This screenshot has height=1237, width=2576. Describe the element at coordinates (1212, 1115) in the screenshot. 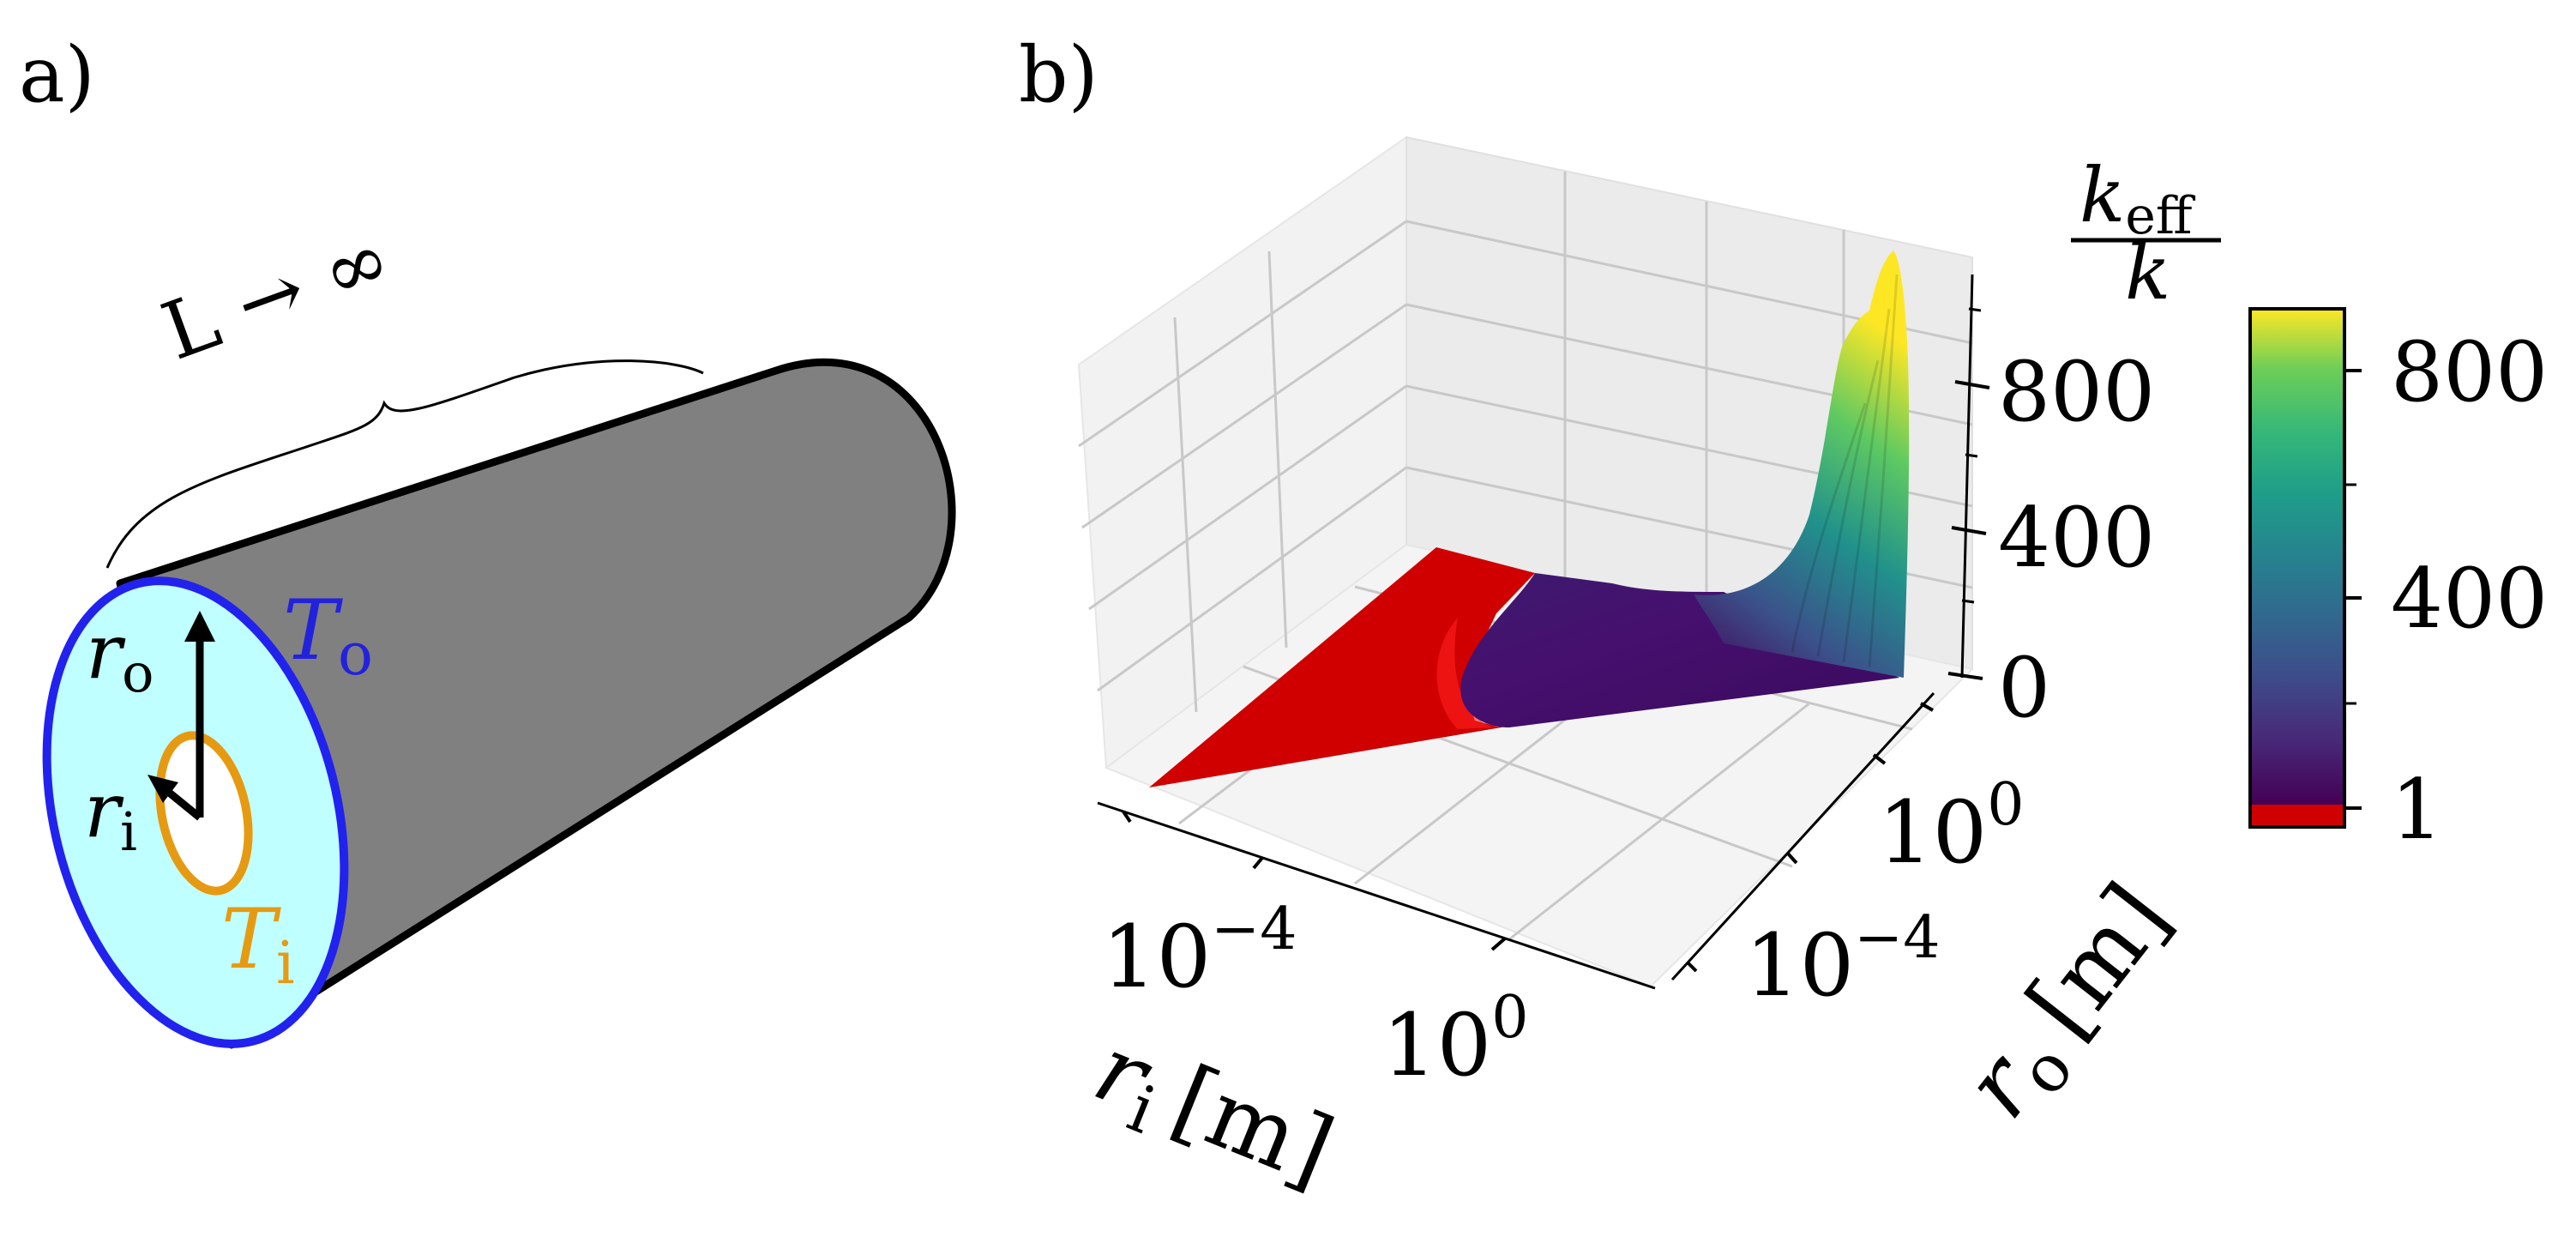

I see `x-axis-label: ri[m]` at that location.